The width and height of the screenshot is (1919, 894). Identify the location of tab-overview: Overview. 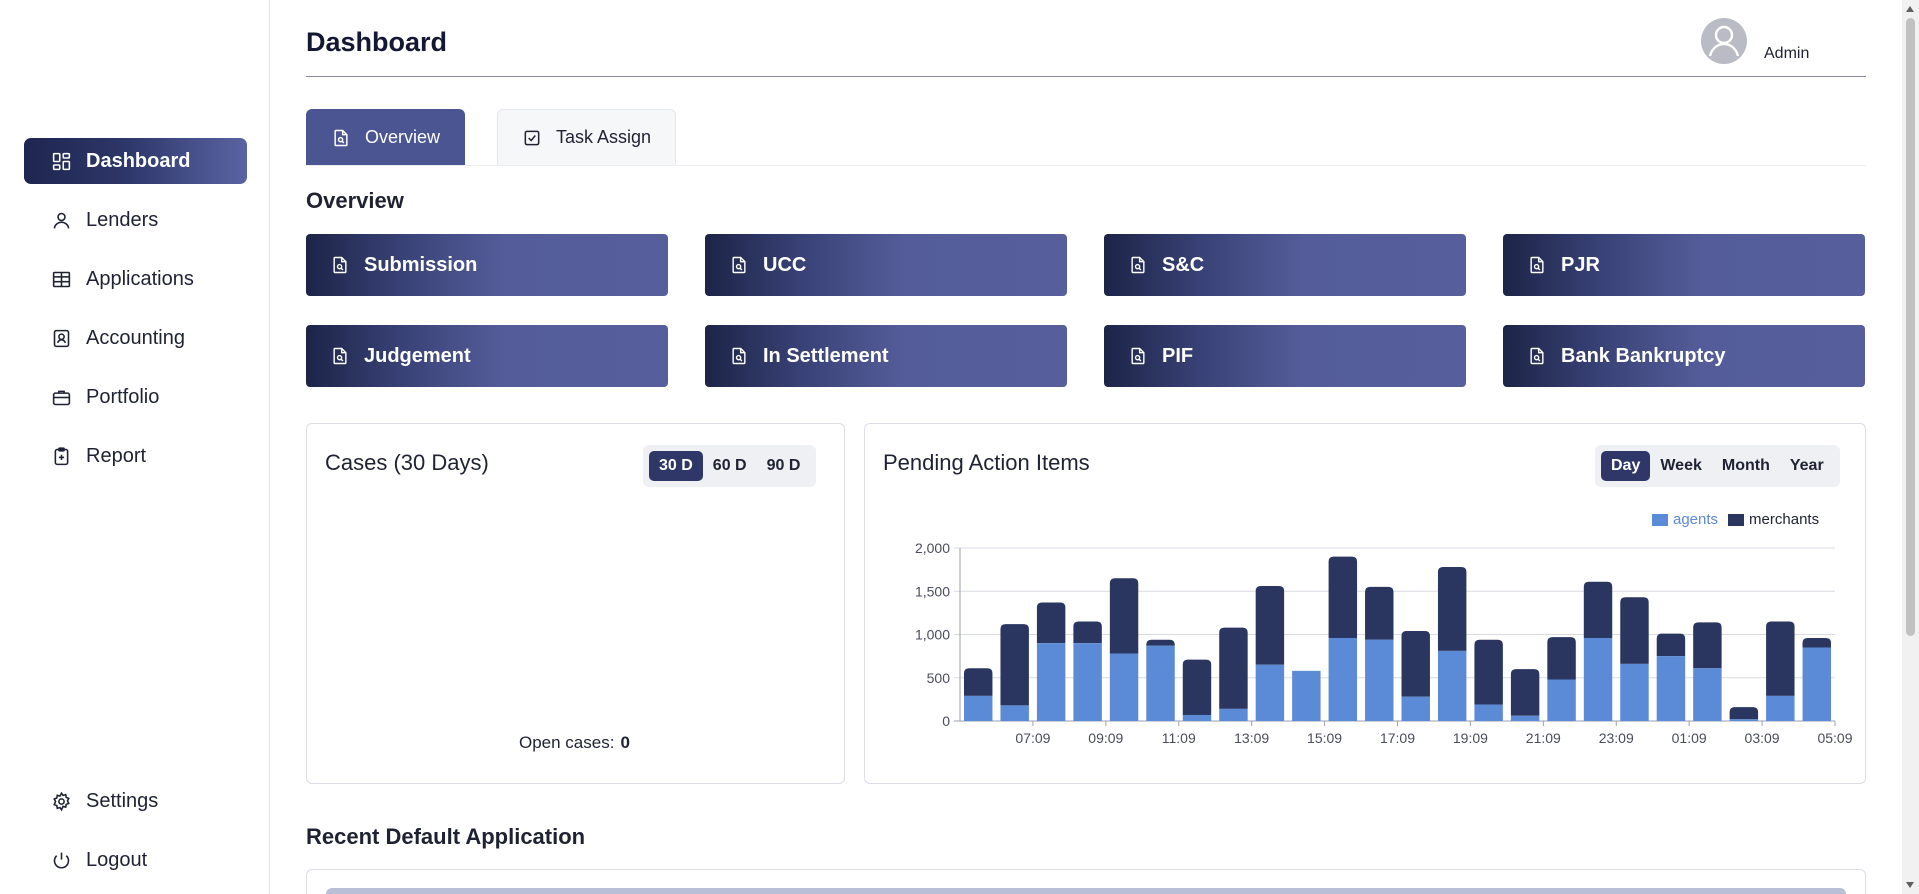
(386, 137).